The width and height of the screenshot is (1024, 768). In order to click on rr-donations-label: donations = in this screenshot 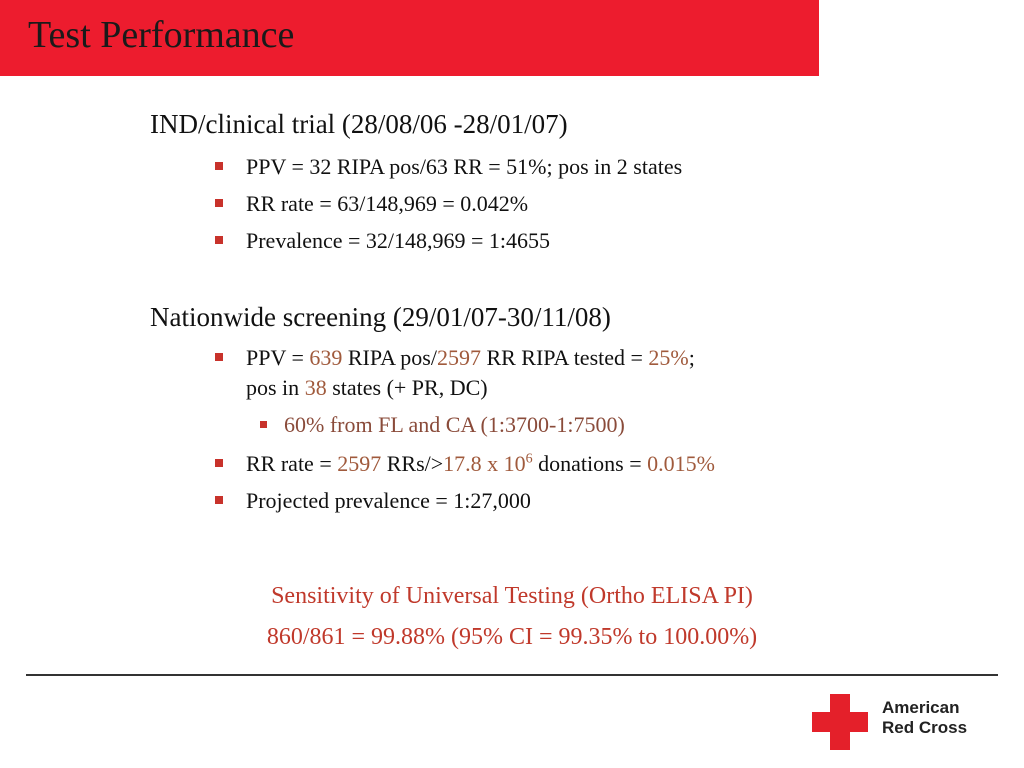, I will do `click(590, 463)`.